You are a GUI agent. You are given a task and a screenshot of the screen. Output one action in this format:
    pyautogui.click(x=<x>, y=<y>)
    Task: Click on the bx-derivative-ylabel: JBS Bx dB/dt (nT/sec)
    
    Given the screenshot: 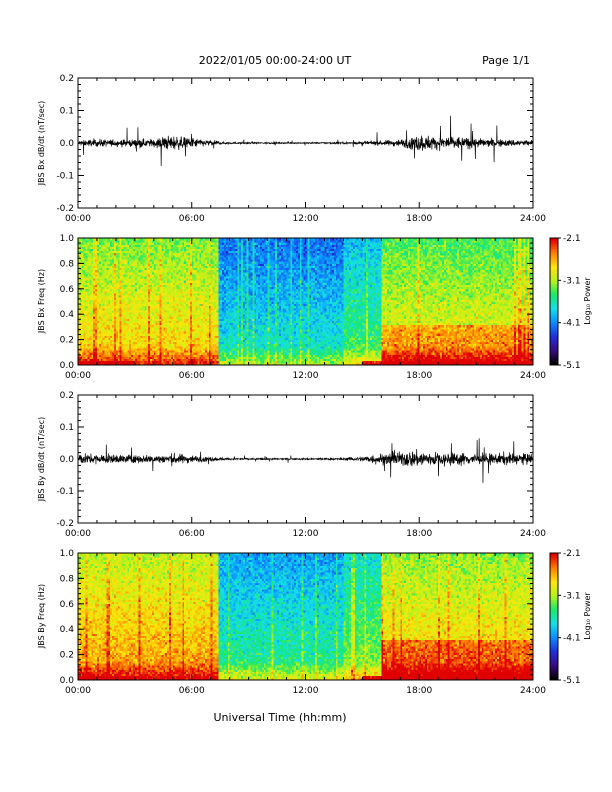 What is the action you would take?
    pyautogui.click(x=41, y=144)
    